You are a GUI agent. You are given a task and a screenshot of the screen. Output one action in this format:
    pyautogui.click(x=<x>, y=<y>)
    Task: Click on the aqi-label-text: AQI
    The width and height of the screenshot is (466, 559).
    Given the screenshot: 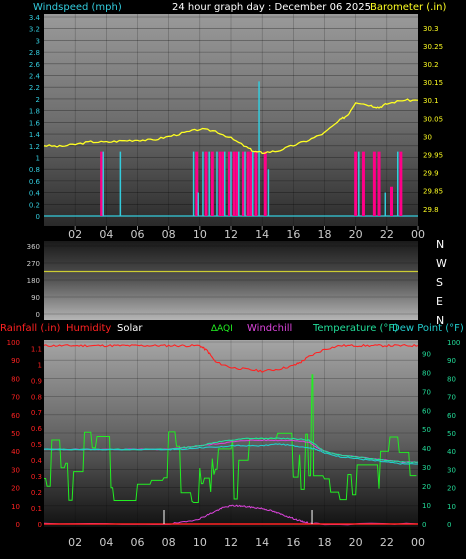 What is the action you would take?
    pyautogui.click(x=225, y=329)
    